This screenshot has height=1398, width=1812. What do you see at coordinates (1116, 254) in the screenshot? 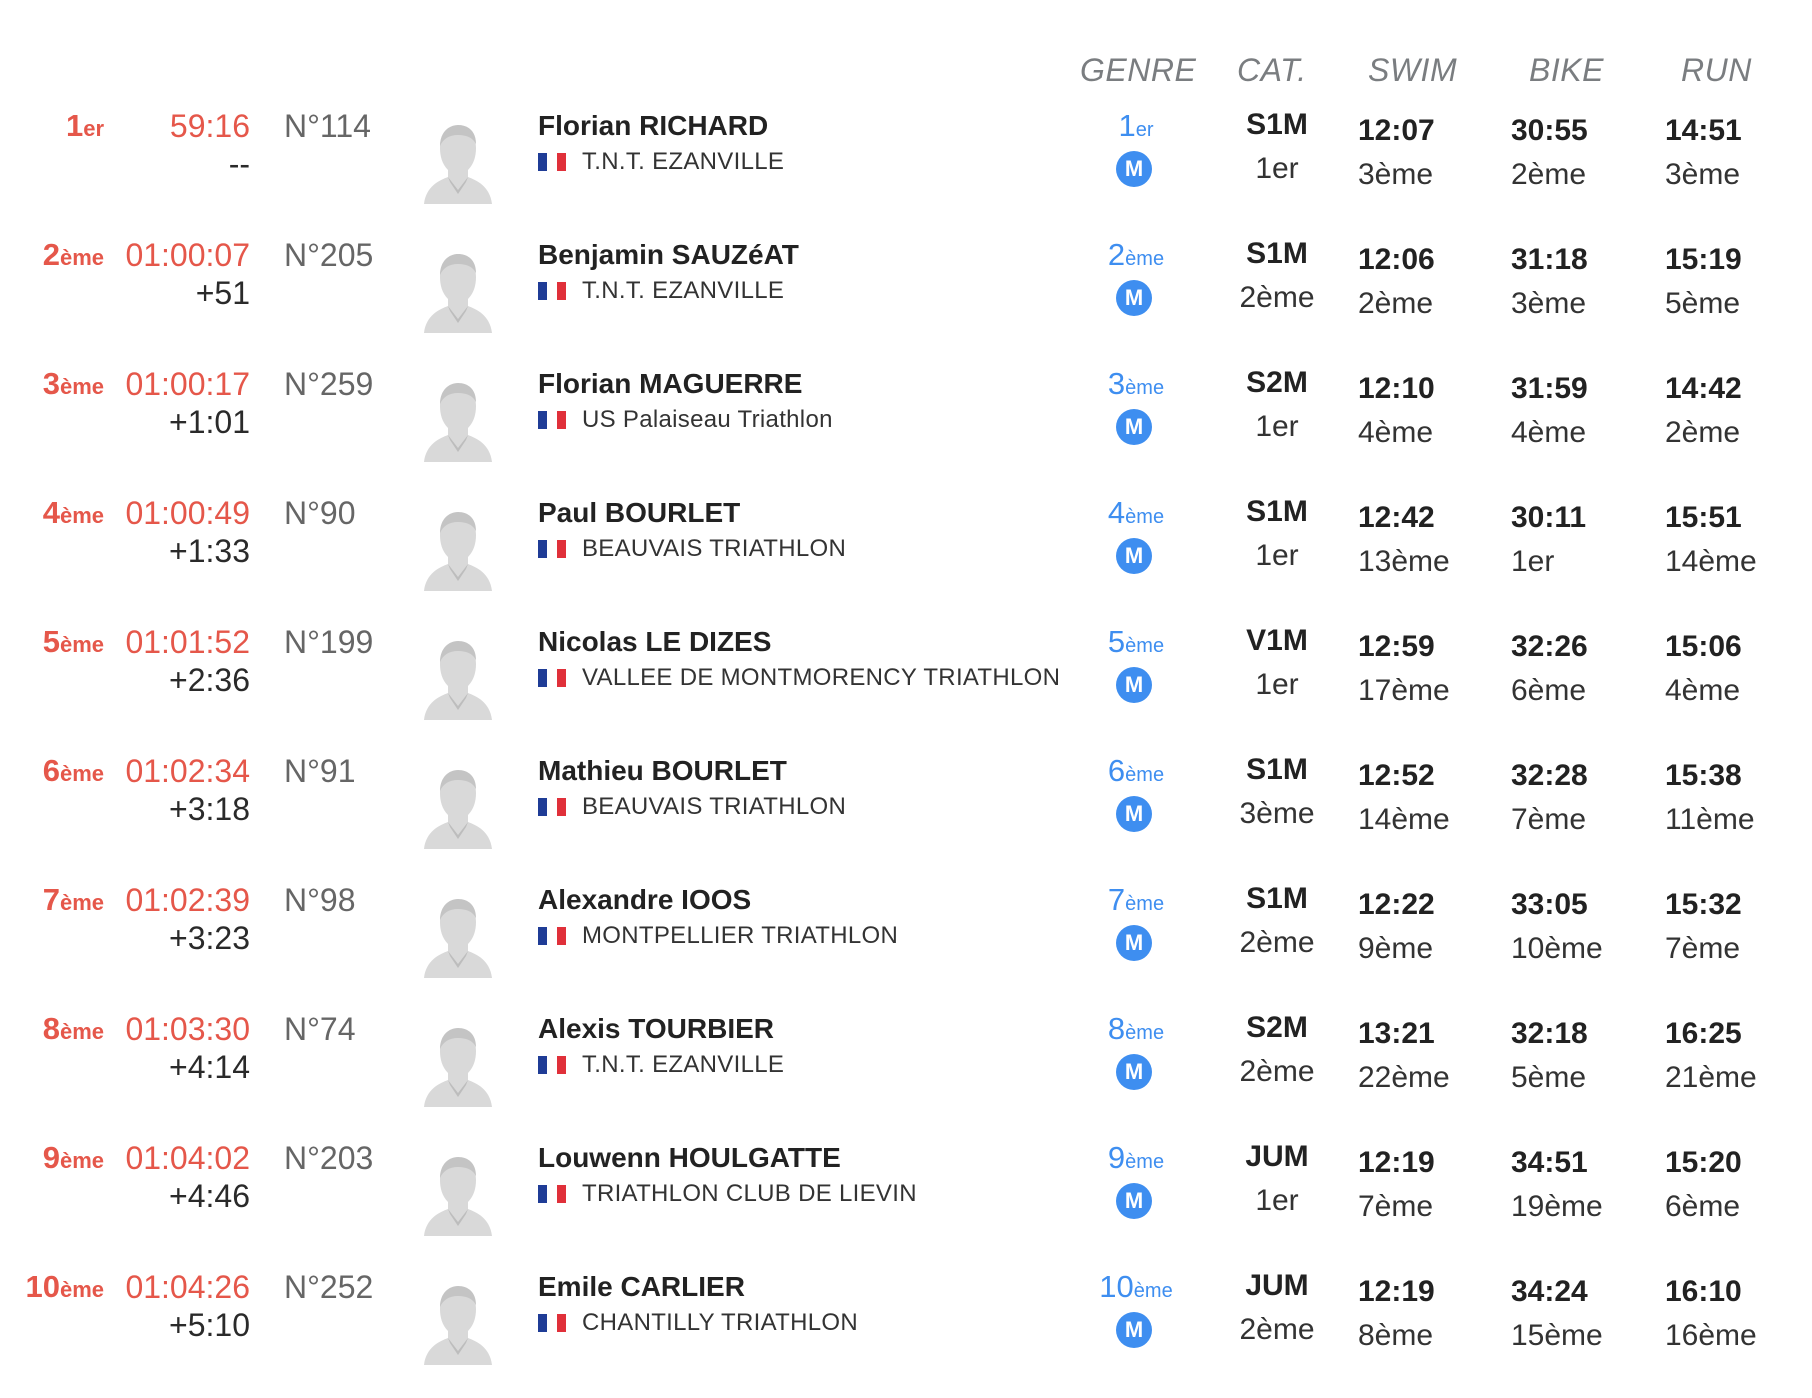
I see `gender-rank-number: 2` at bounding box center [1116, 254].